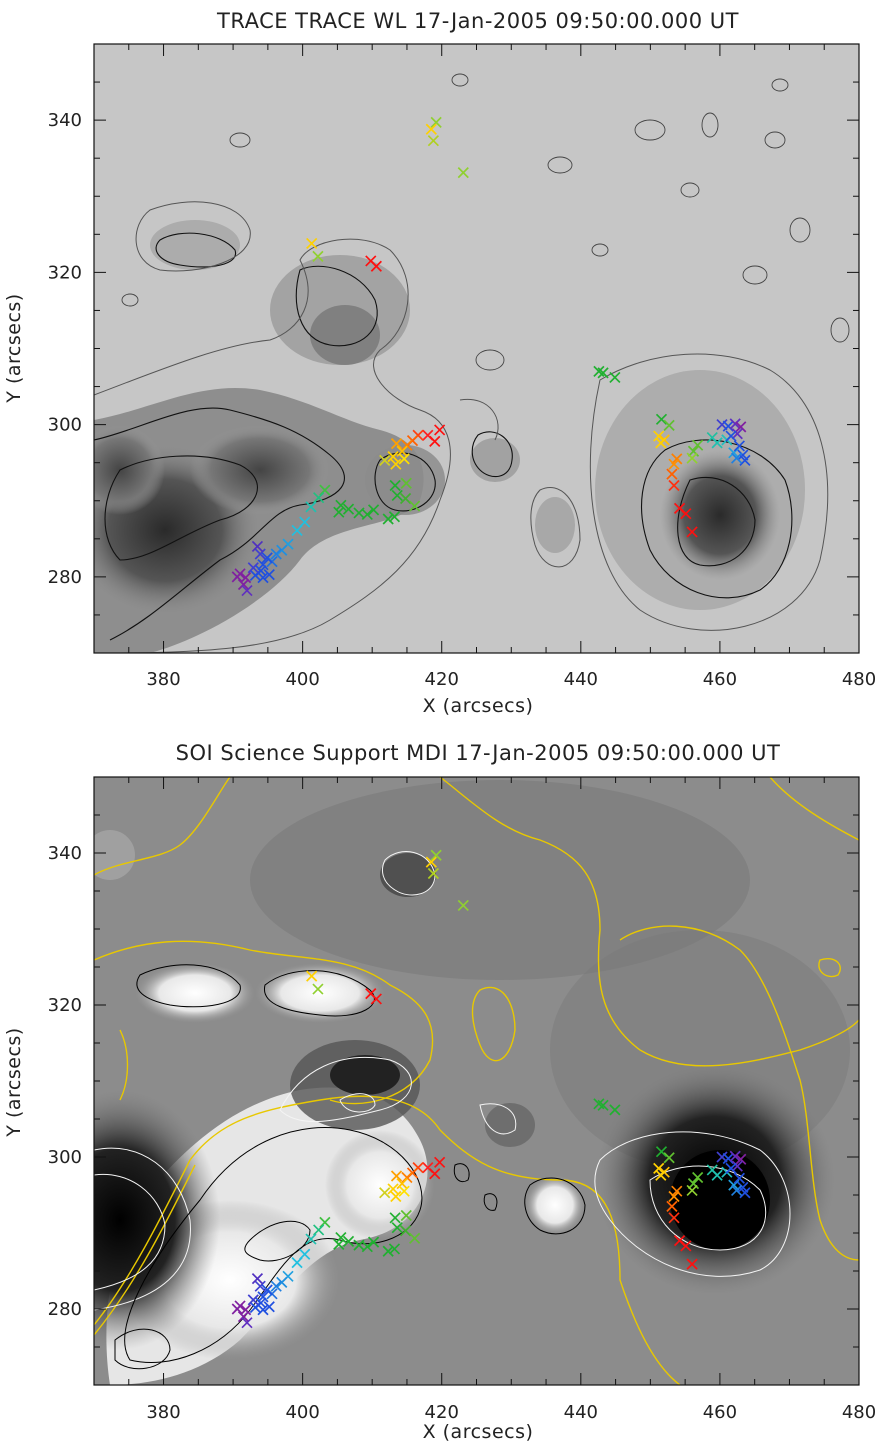 The height and width of the screenshot is (1445, 886). I want to click on trace-x-label: X (arcsecs), so click(478, 706).